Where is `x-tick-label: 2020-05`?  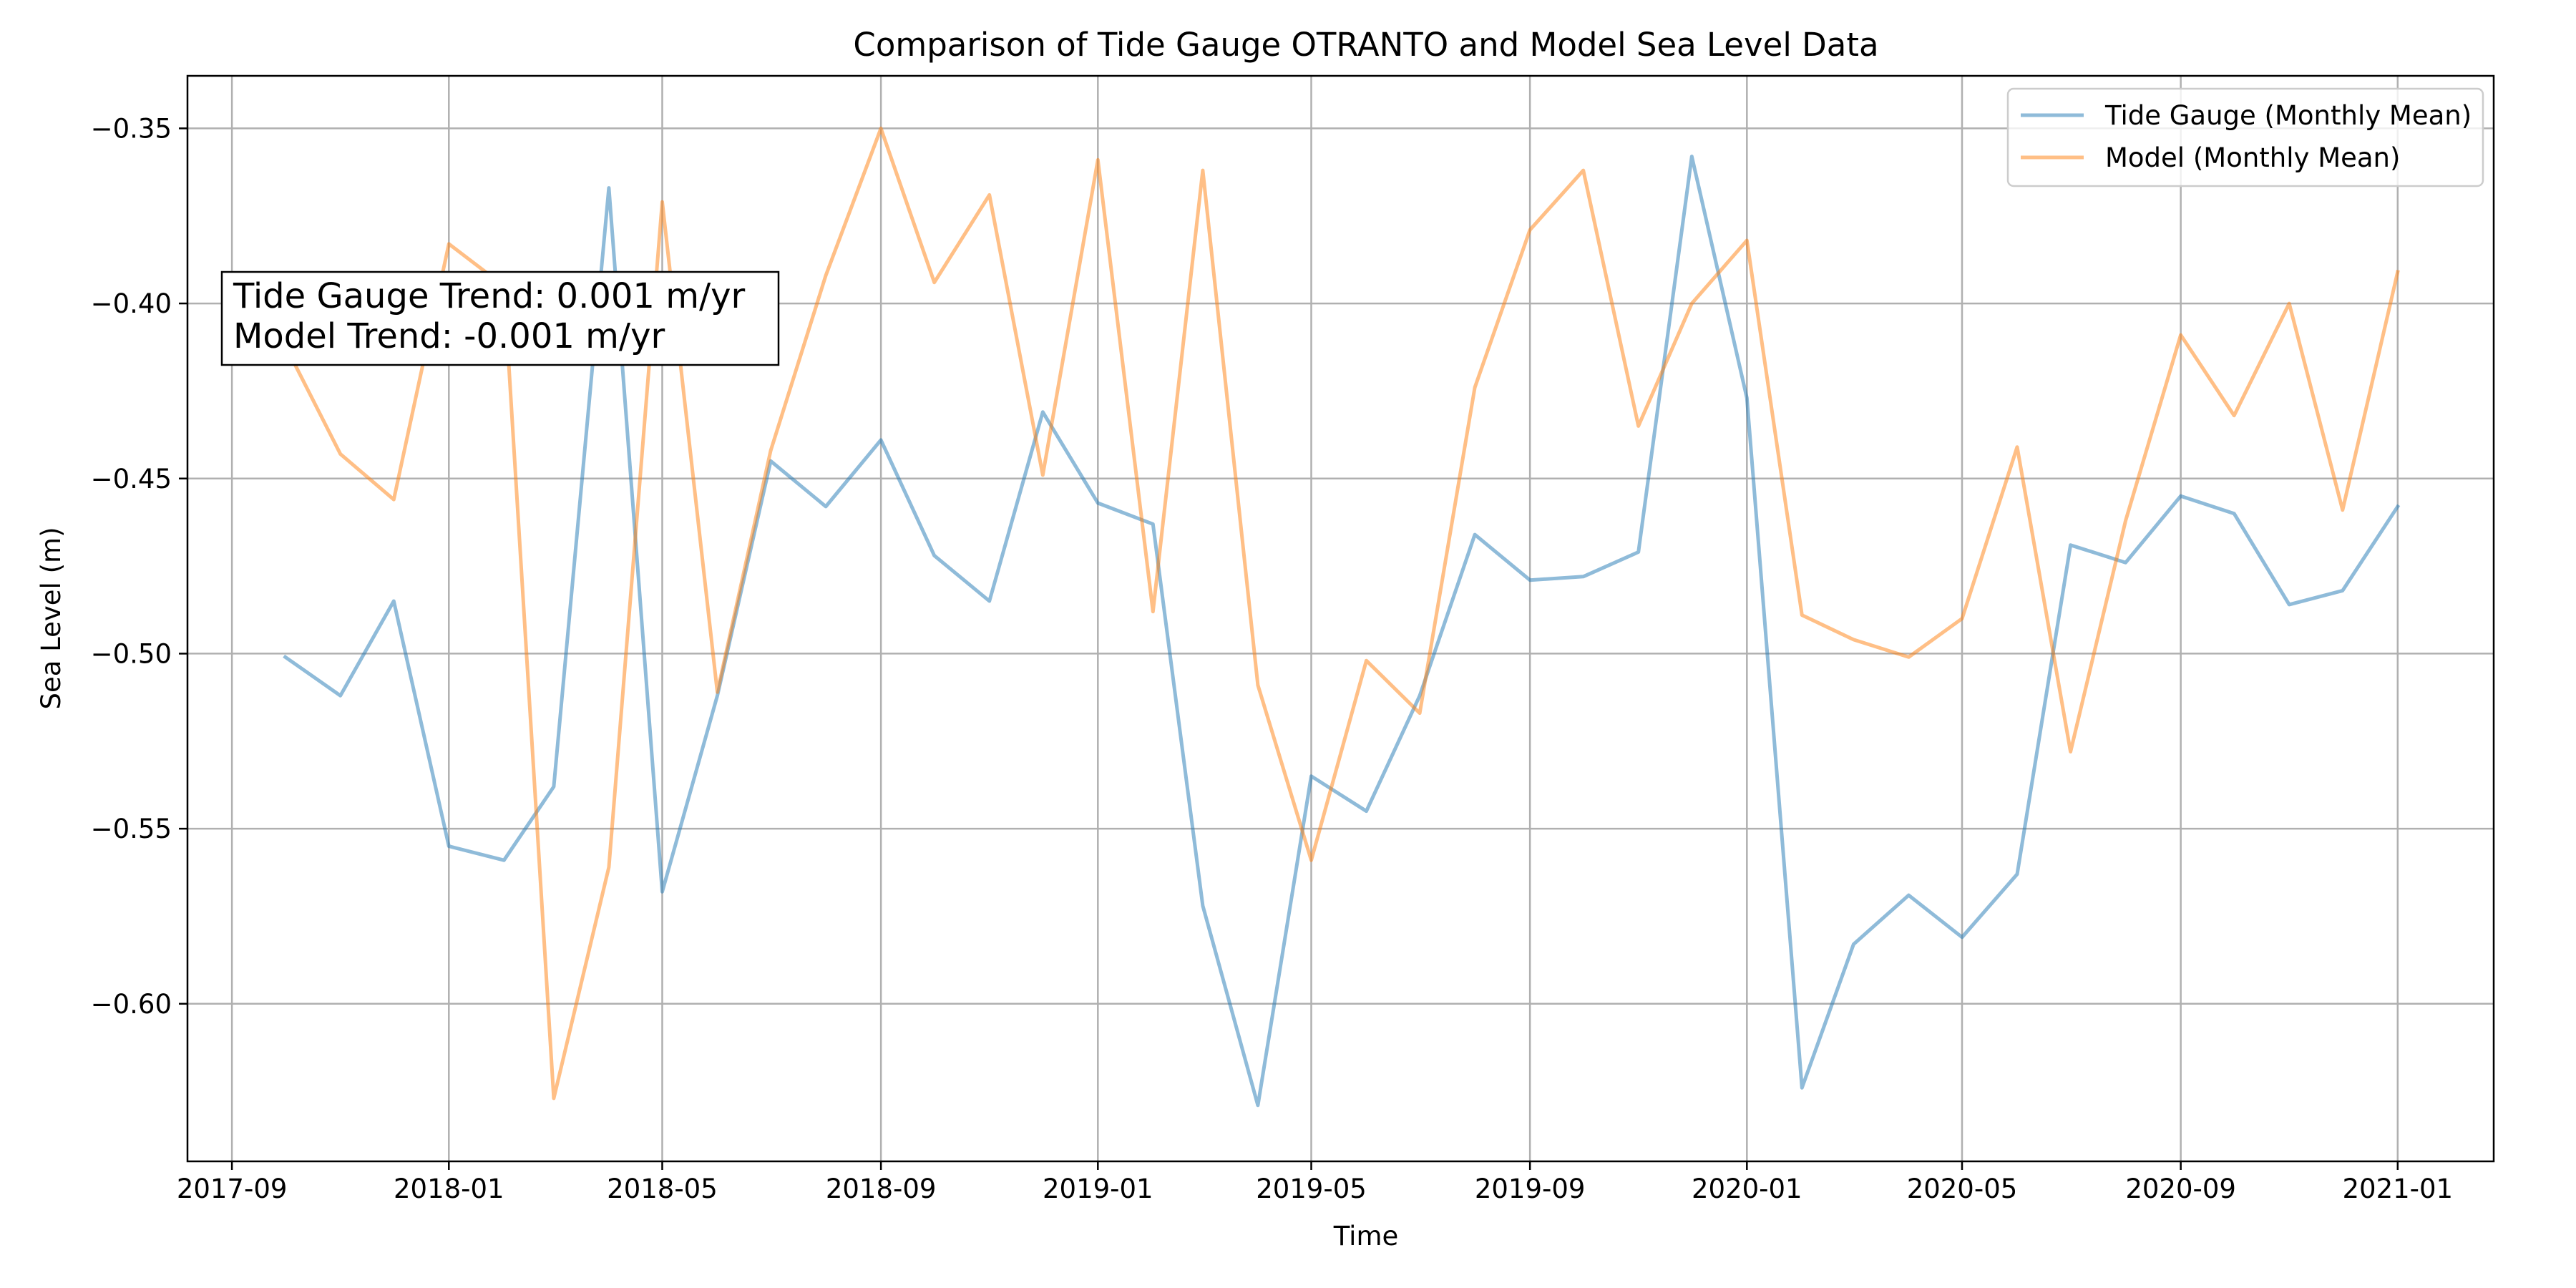
x-tick-label: 2020-05 is located at coordinates (1962, 1189).